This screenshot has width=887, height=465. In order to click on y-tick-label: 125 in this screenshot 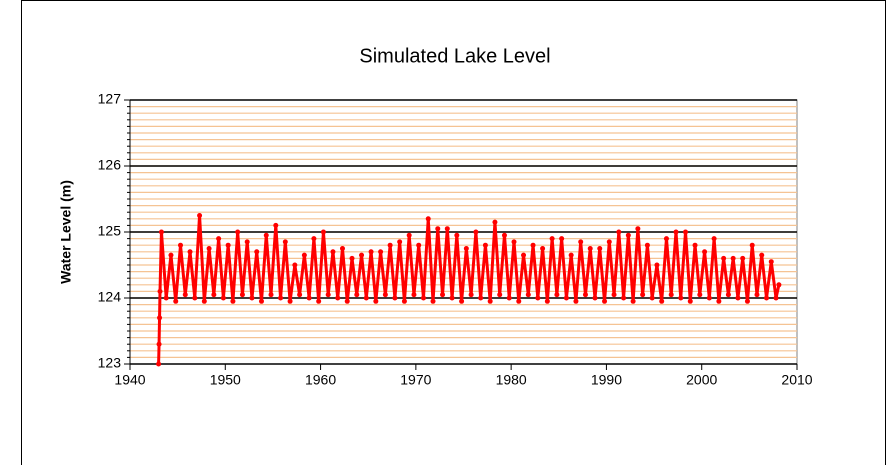, I will do `click(110, 231)`.